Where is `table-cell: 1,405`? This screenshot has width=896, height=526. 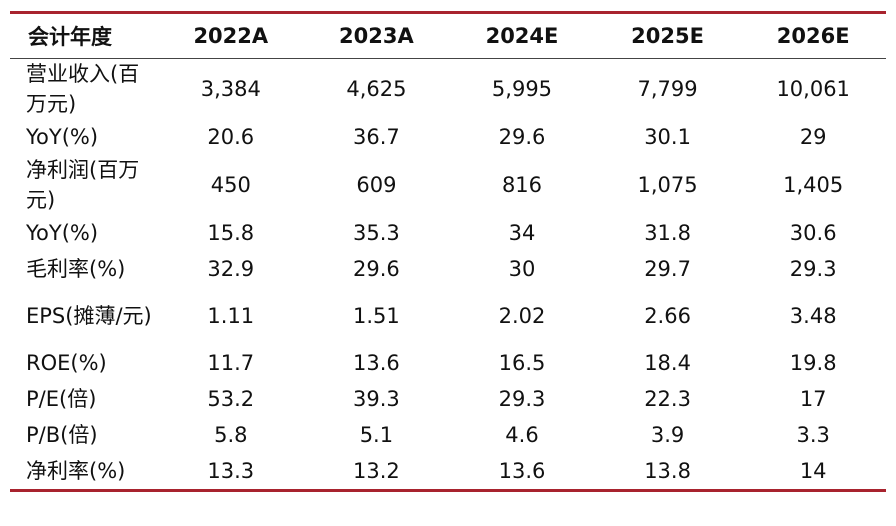
table-cell: 1,405 is located at coordinates (813, 185).